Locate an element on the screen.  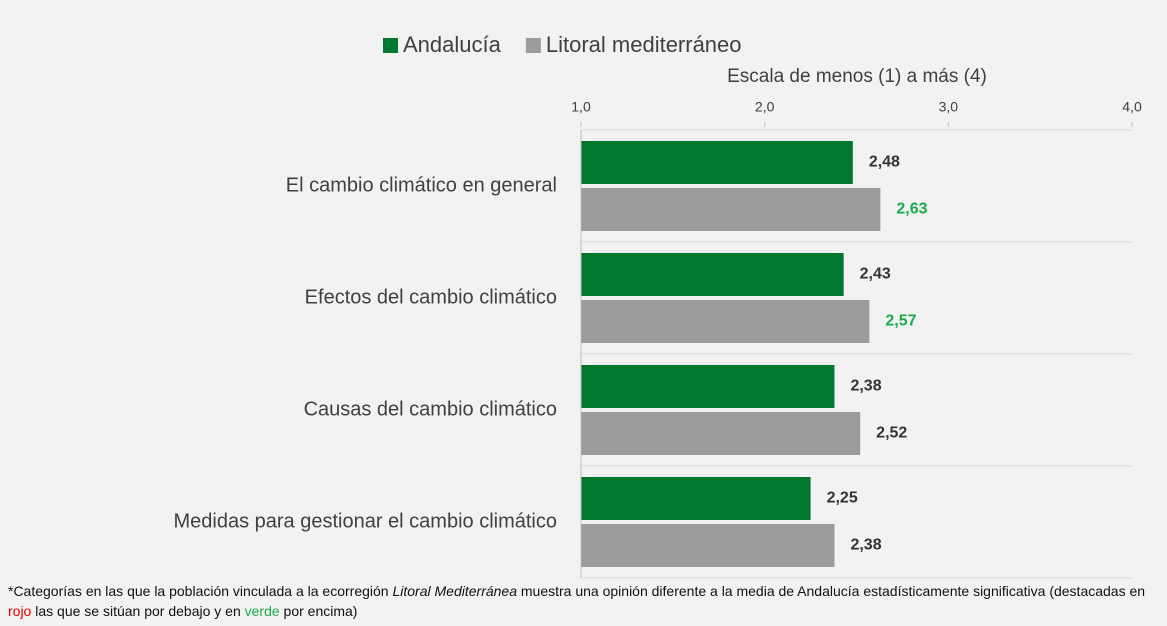
x-tick-label: 1,0 is located at coordinates (581, 107).